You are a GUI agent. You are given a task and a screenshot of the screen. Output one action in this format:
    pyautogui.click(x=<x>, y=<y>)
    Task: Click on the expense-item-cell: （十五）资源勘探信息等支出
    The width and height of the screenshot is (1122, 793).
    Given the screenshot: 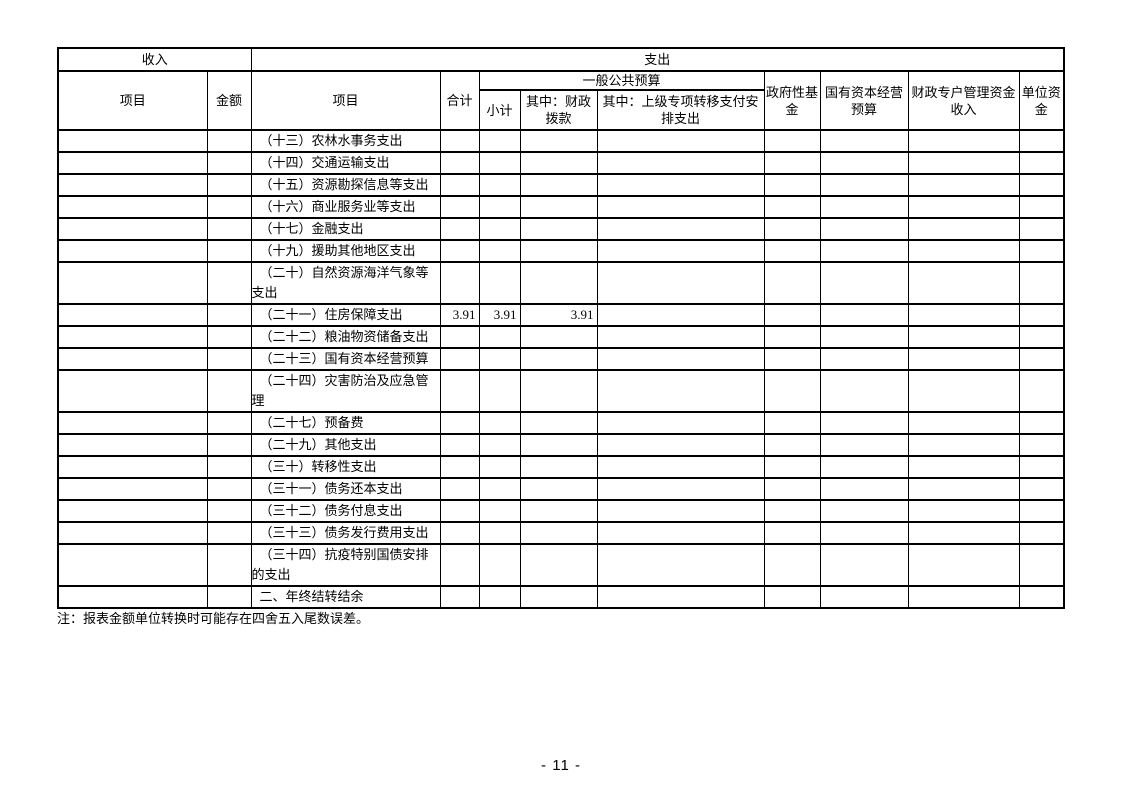 What is the action you would take?
    pyautogui.click(x=345, y=185)
    